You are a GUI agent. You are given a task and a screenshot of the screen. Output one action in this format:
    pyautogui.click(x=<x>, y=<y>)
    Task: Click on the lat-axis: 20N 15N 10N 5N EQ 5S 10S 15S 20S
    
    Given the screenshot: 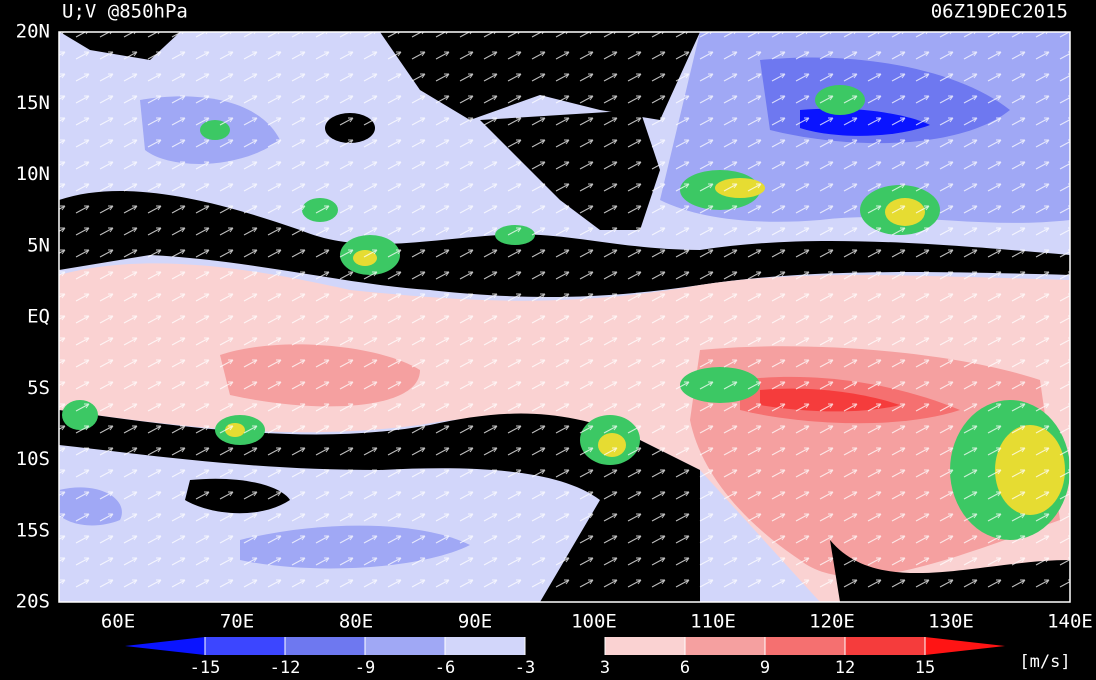 What is the action you would take?
    pyautogui.click(x=33, y=317)
    